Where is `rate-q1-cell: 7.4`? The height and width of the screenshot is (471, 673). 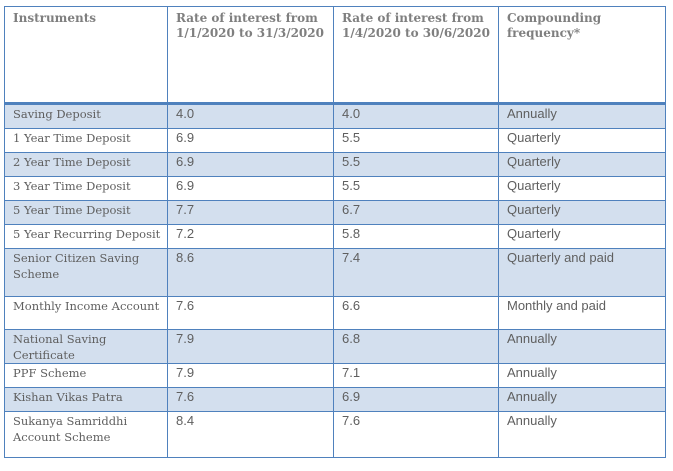 rate-q1-cell: 7.4 is located at coordinates (416, 272).